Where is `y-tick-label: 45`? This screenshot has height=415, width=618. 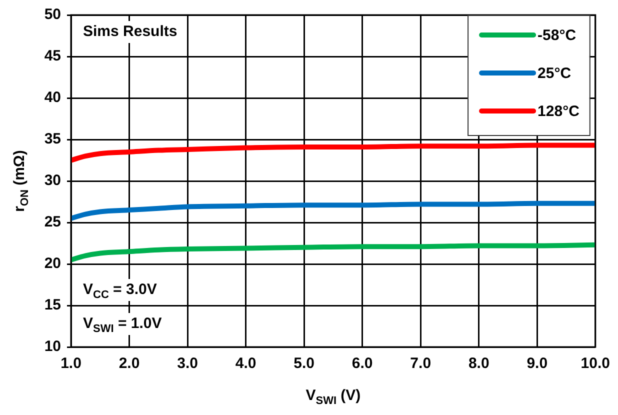 y-tick-label: 45 is located at coordinates (52, 56).